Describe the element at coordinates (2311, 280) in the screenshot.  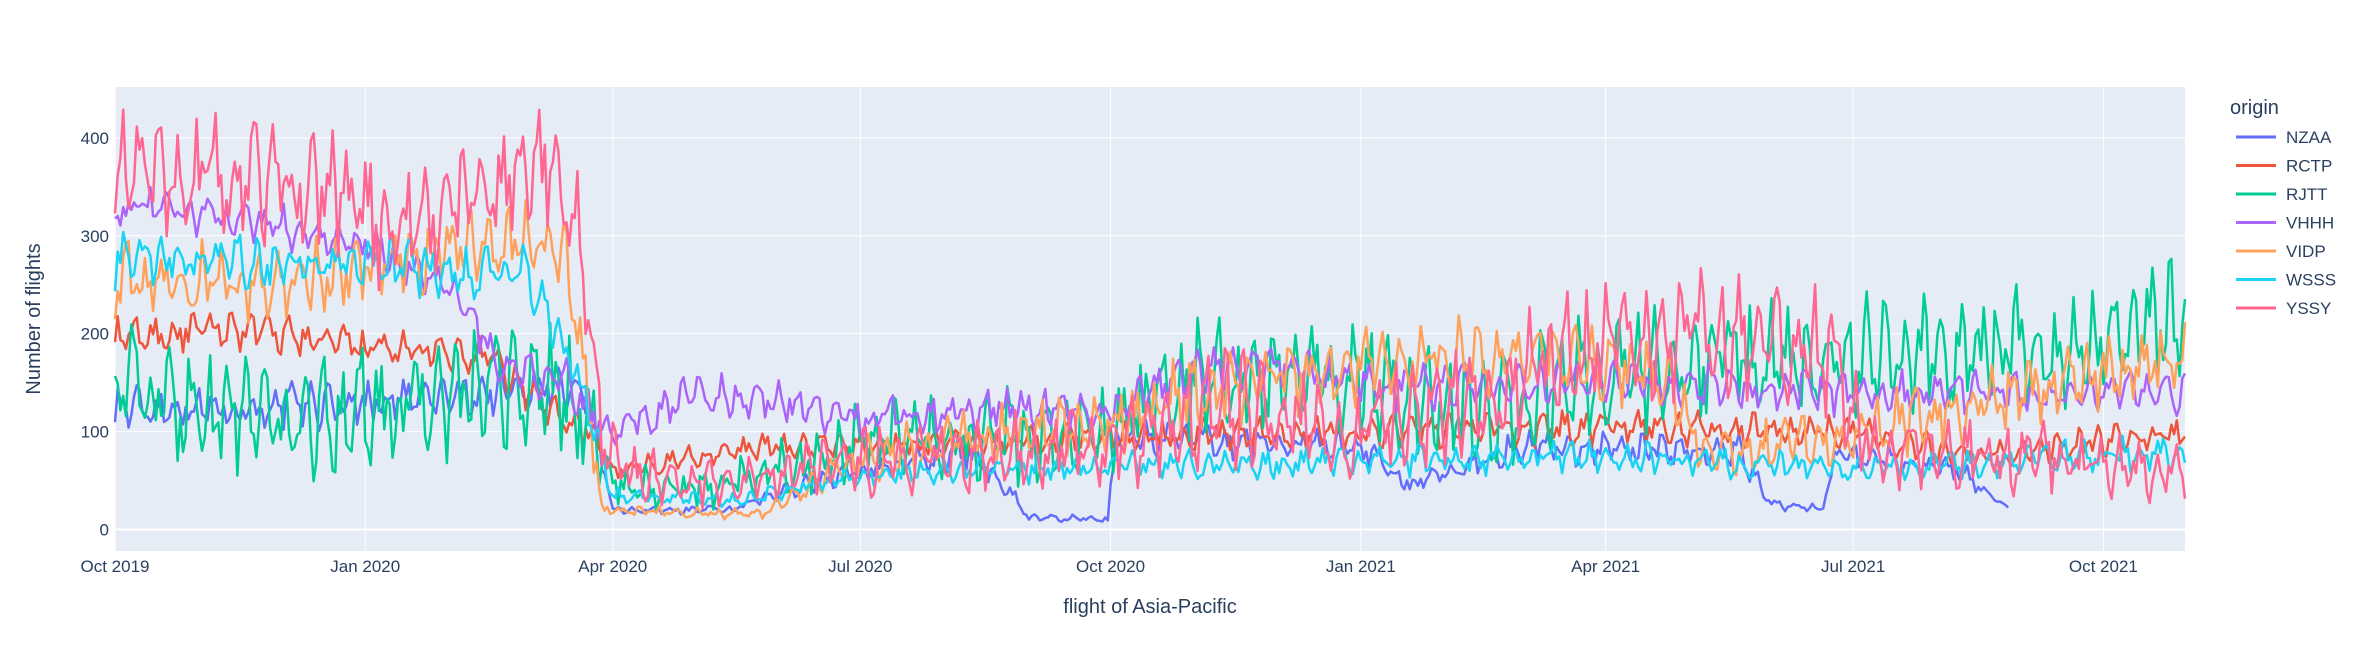
I see `legend-item-wsss: WSSS` at that location.